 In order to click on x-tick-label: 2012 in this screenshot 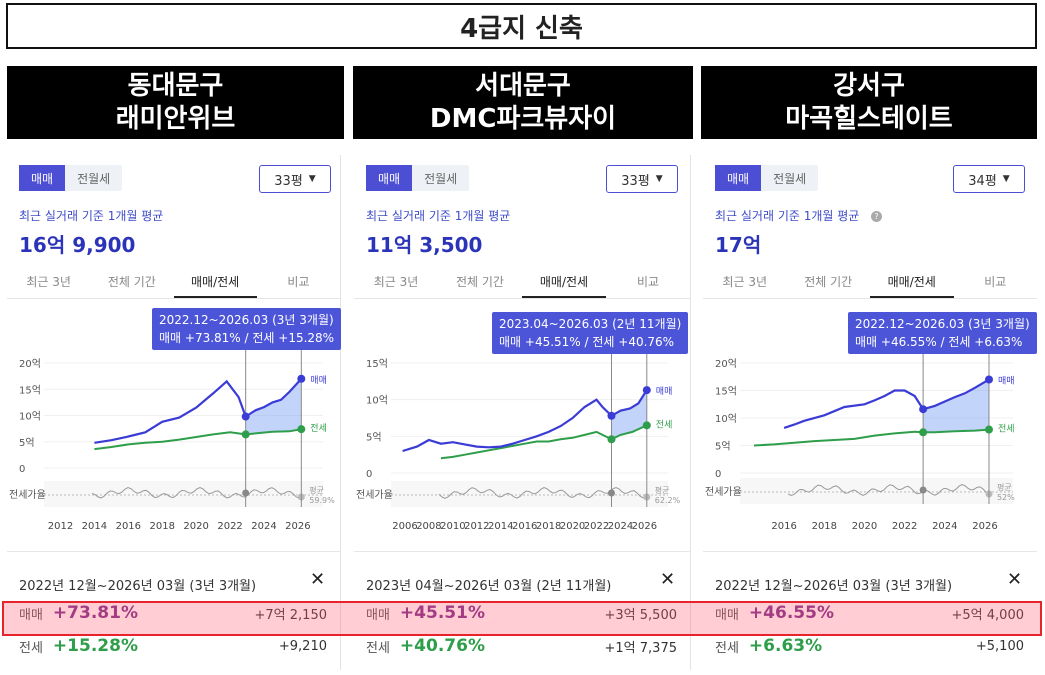, I will do `click(60, 526)`.